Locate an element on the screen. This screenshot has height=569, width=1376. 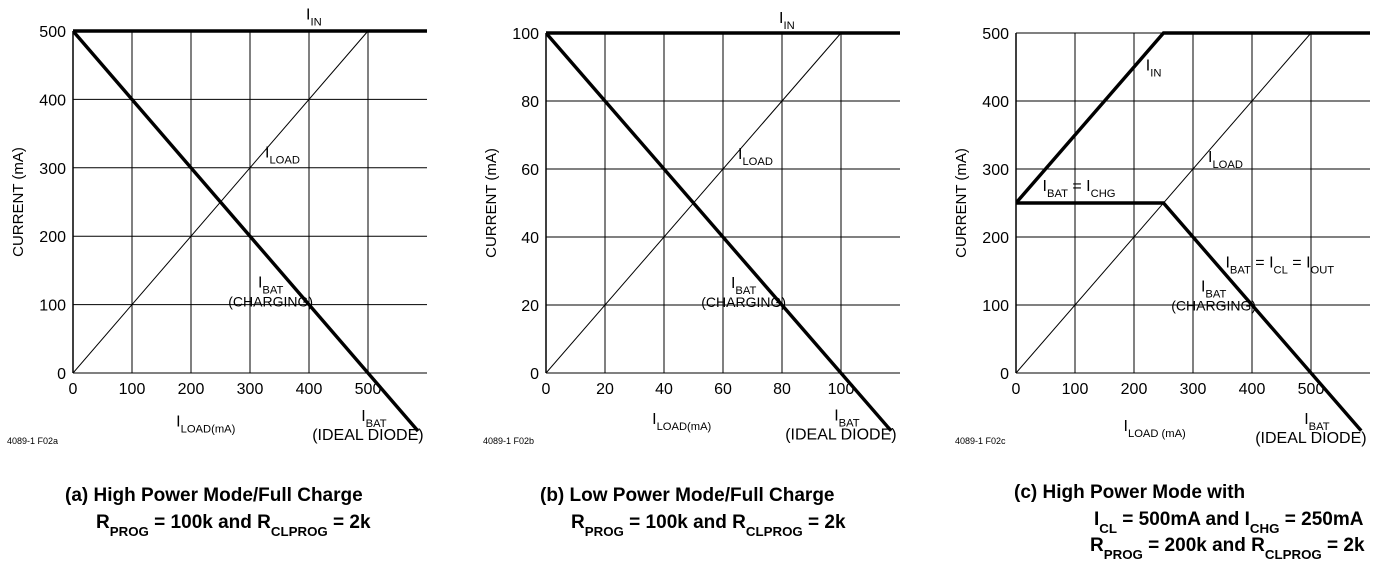
figure-code: 4089-1 F02a is located at coordinates (32, 441).